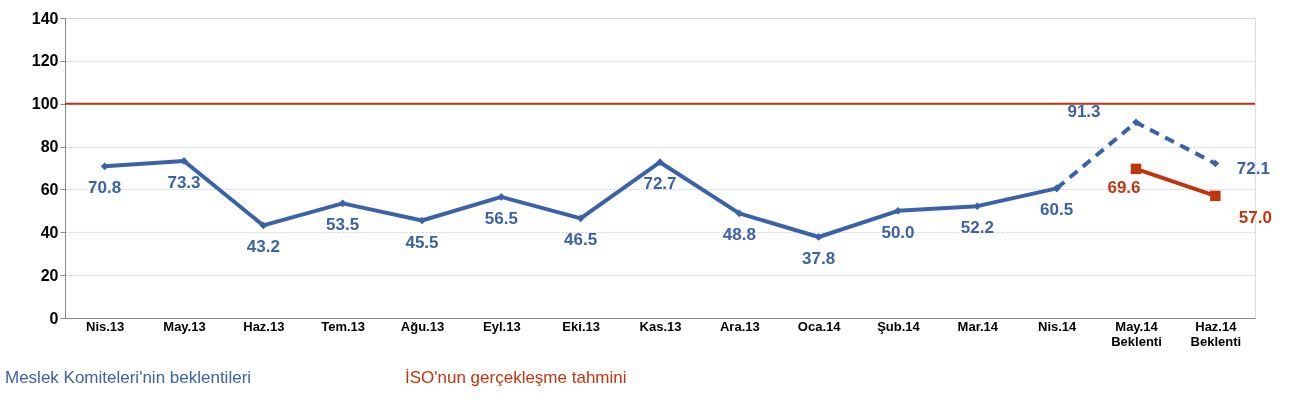 Image resolution: width=1291 pixels, height=418 pixels. I want to click on data-label: 56.5, so click(501, 218).